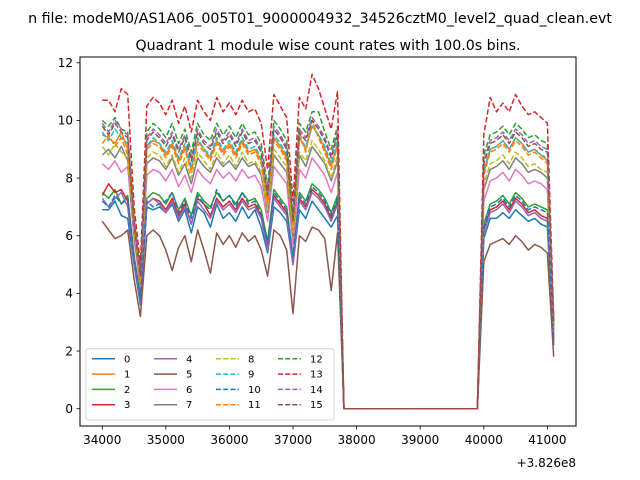 The image size is (640, 480). What do you see at coordinates (546, 463) in the screenshot?
I see `x-offset-label: +3.826e8` at bounding box center [546, 463].